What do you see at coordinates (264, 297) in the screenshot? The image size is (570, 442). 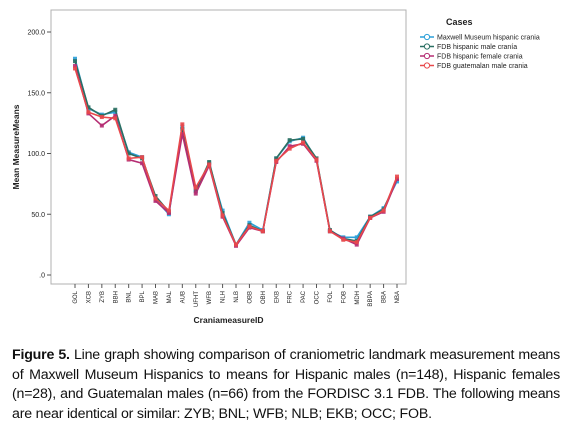 I see `x-tick-label: OBH` at bounding box center [264, 297].